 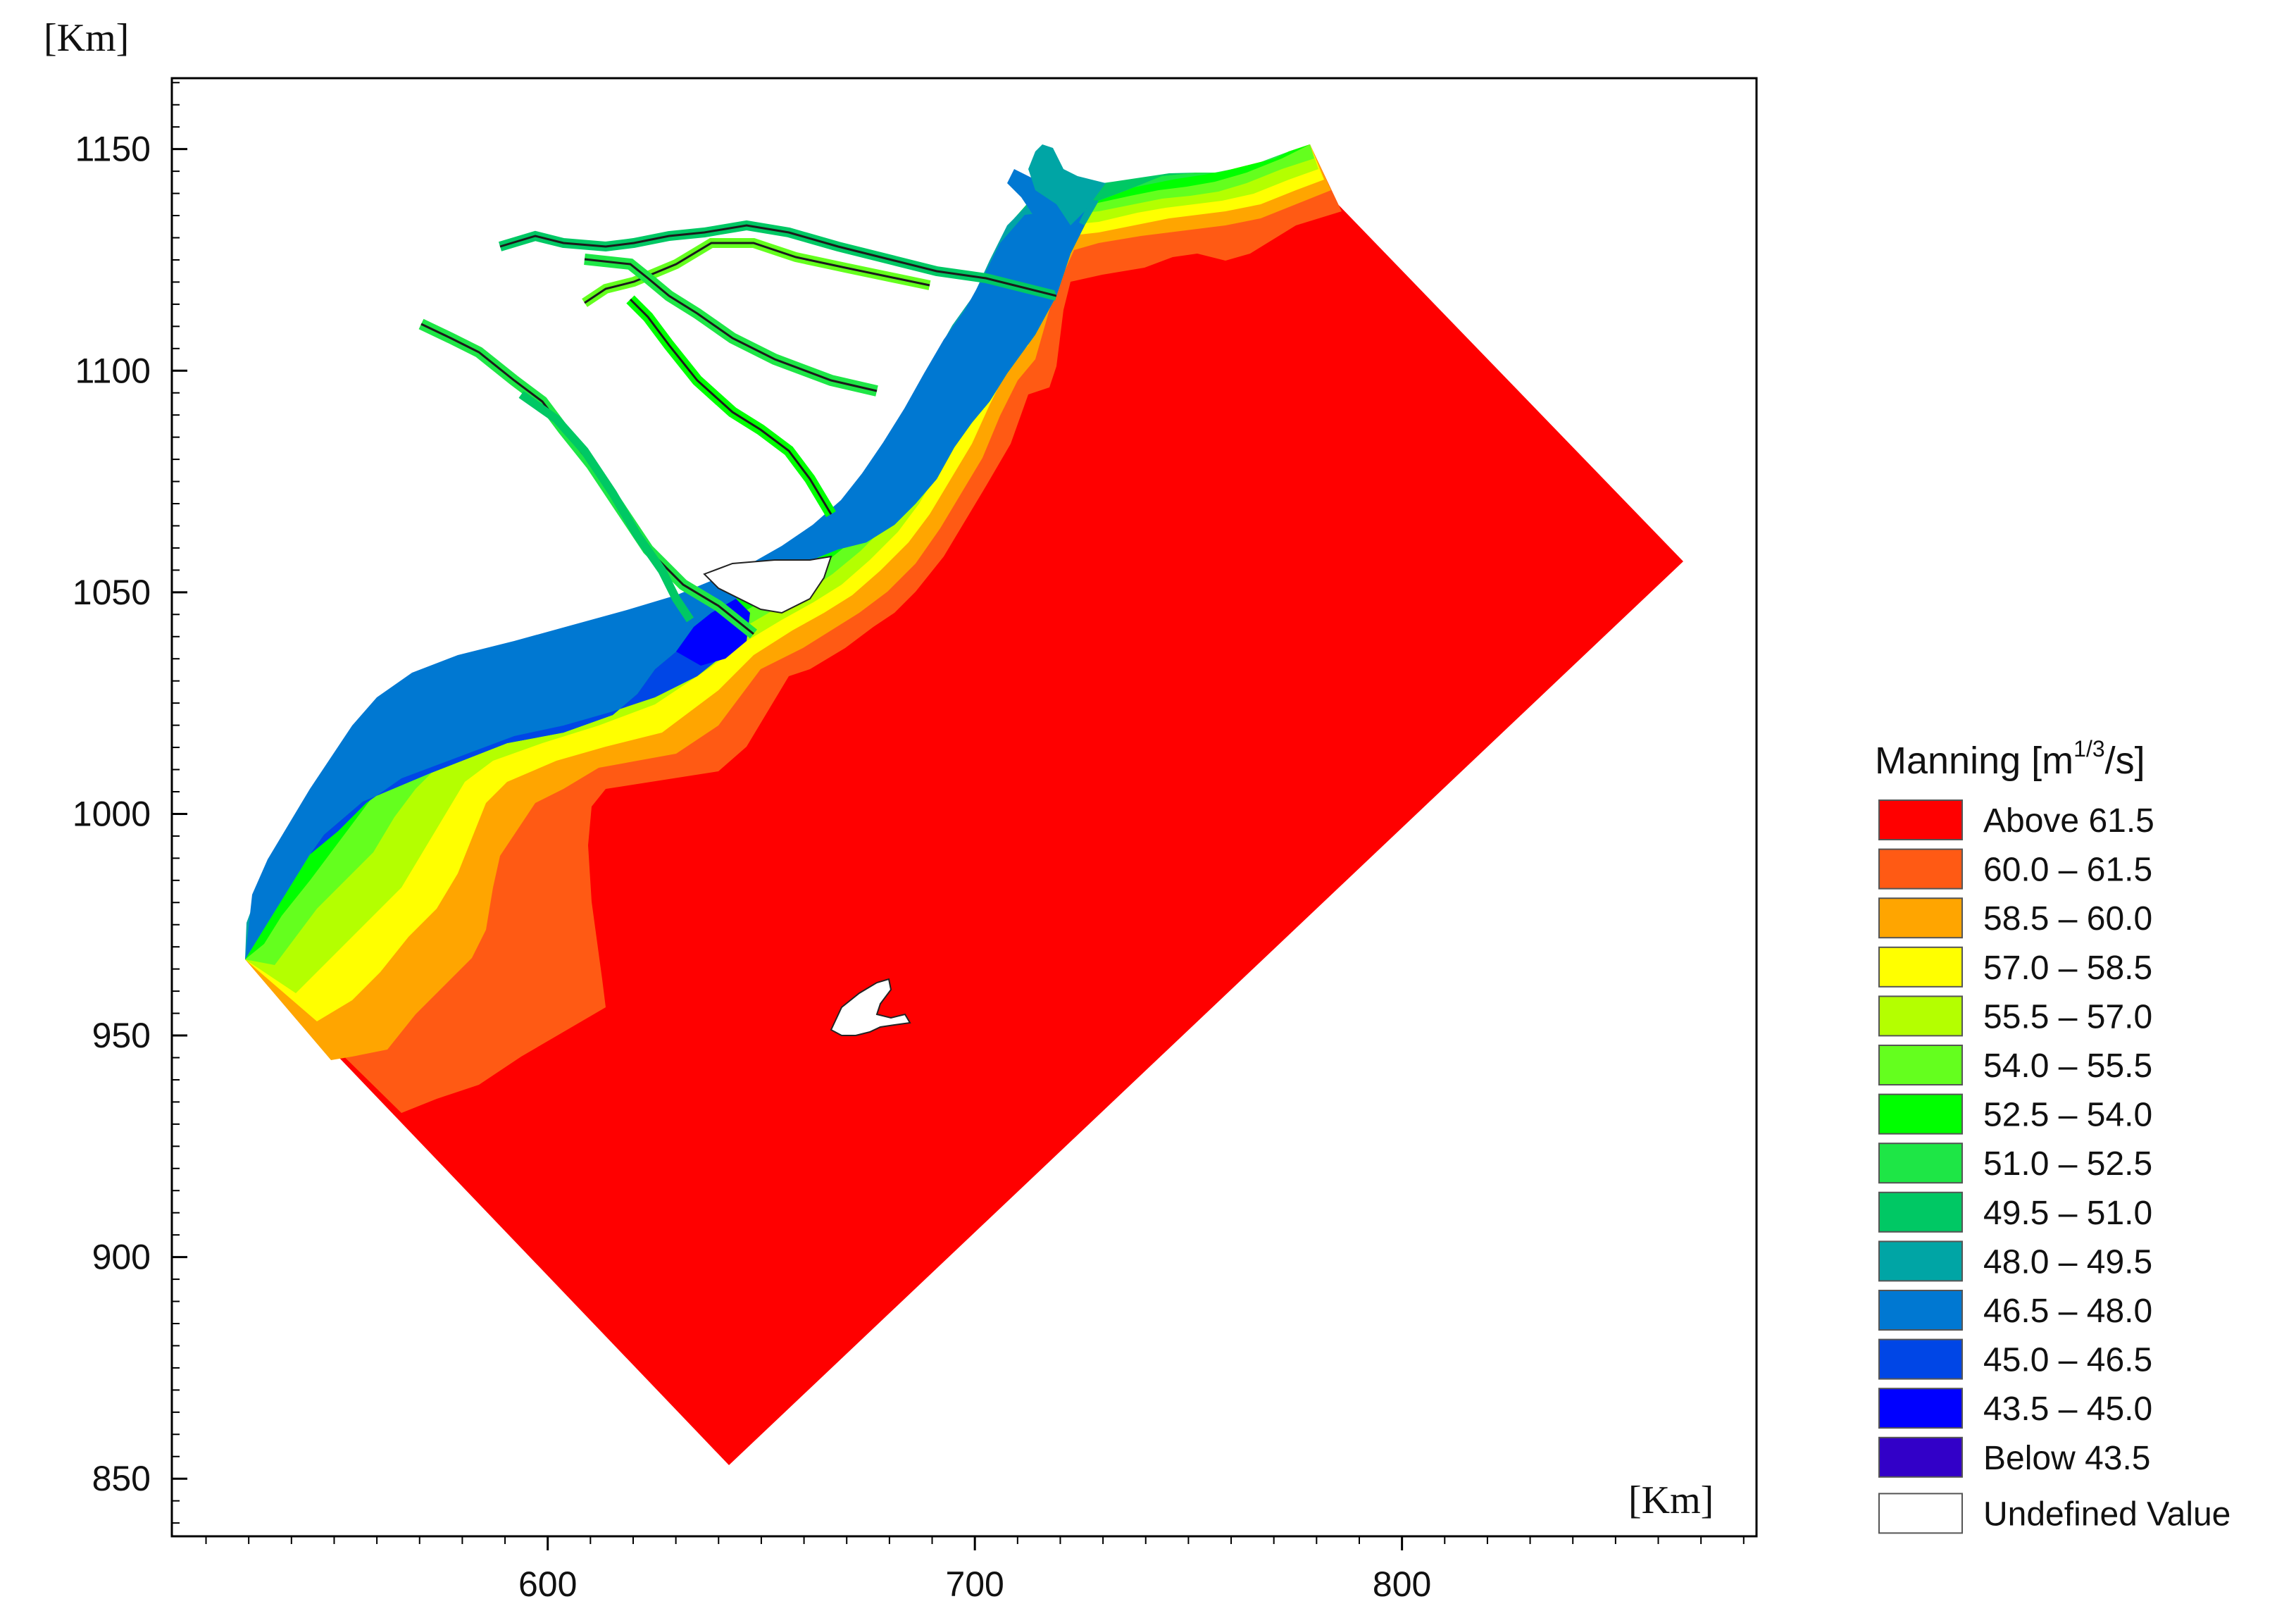 I want to click on y-axis: 1150 1100 1050 1000 950 900 850, so click(x=130, y=803).